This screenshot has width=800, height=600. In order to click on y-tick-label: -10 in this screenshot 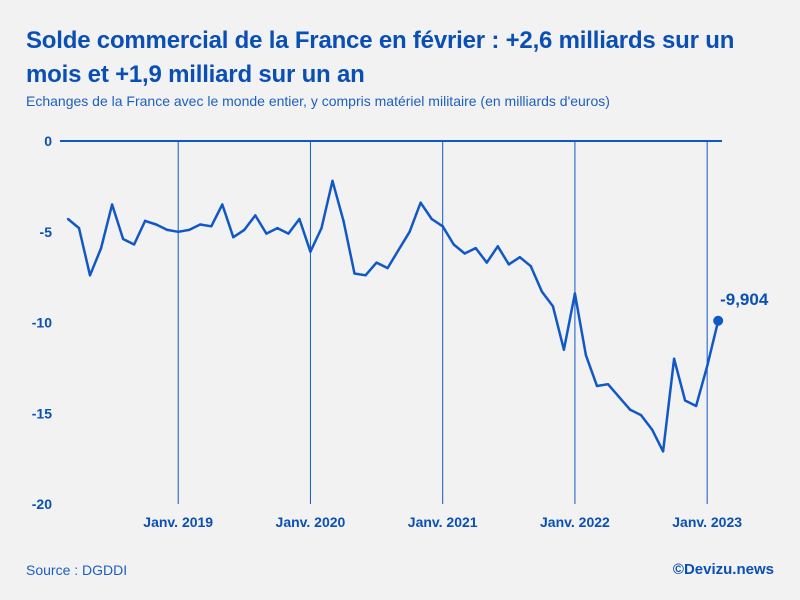, I will do `click(42, 323)`.